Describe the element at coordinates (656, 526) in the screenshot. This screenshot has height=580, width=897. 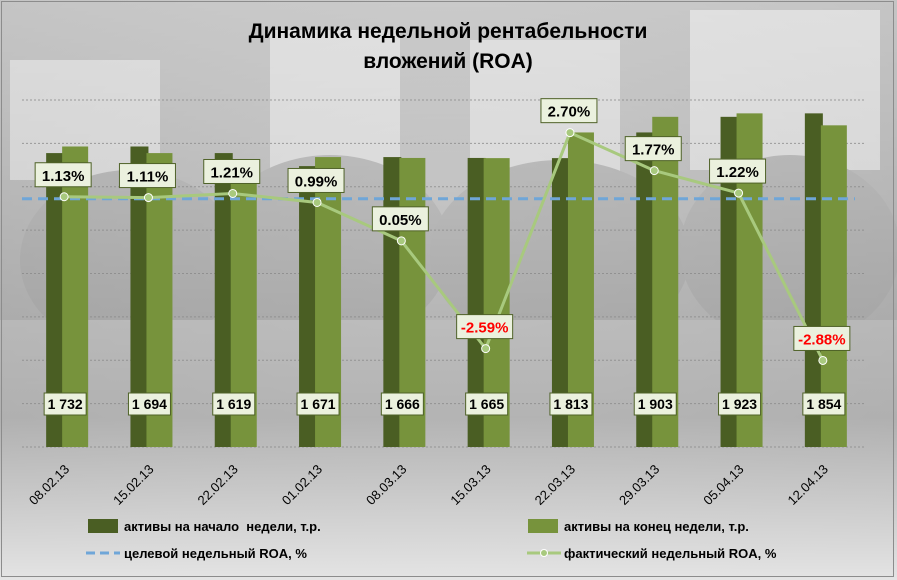
I see `legend-label-end-assets: активы на конец недели, т.р.` at that location.